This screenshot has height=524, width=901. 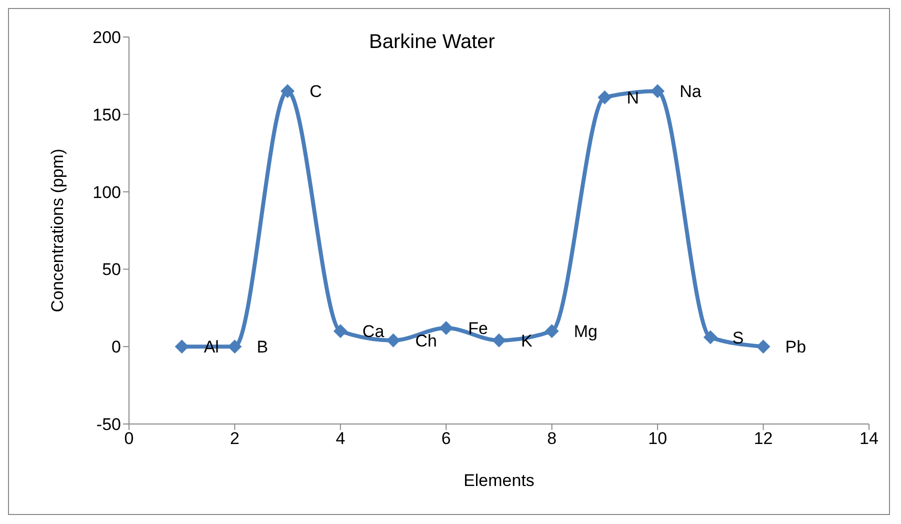 What do you see at coordinates (262, 347) in the screenshot?
I see `annotation: B` at bounding box center [262, 347].